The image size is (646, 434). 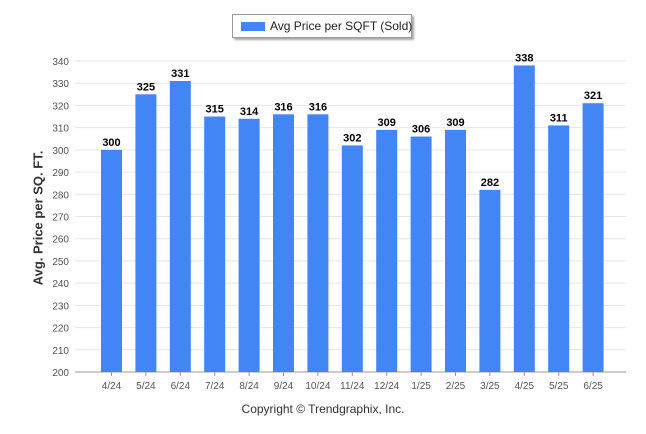 I want to click on x-tick-label: 1/25, so click(x=421, y=386).